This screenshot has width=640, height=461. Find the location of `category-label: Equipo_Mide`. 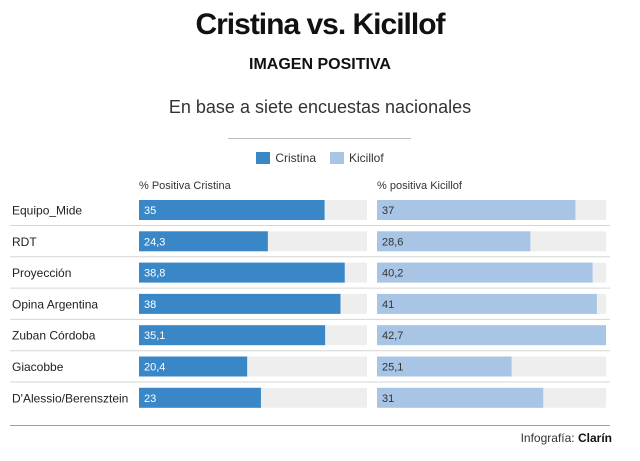

category-label: Equipo_Mide is located at coordinates (47, 211).